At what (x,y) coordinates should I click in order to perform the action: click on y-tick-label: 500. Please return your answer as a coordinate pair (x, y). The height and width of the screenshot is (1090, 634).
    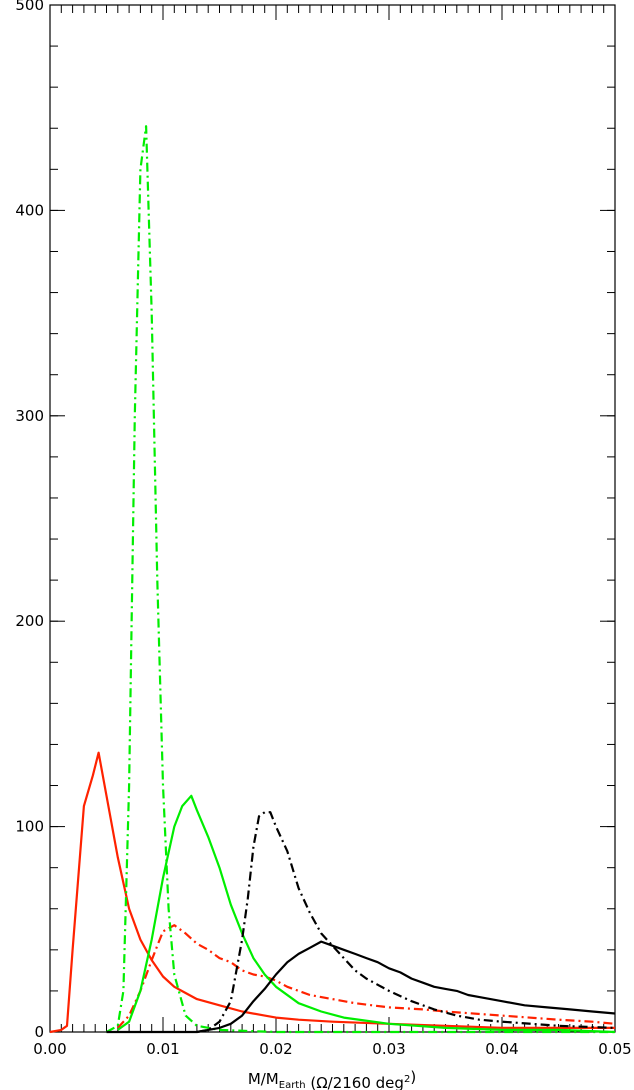
    Looking at the image, I should click on (29, 7).